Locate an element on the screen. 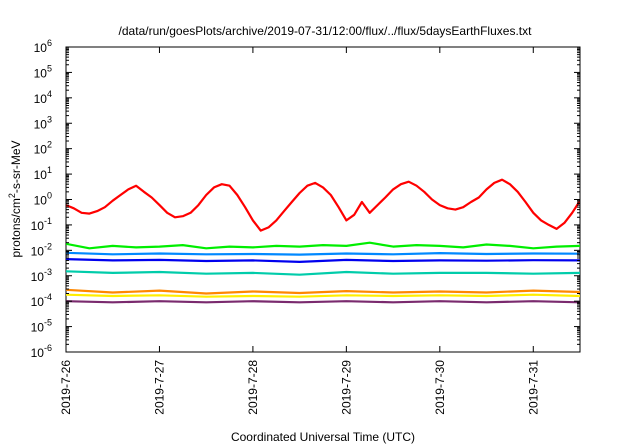  y-tick-label: 10⁴ is located at coordinates (43, 97).